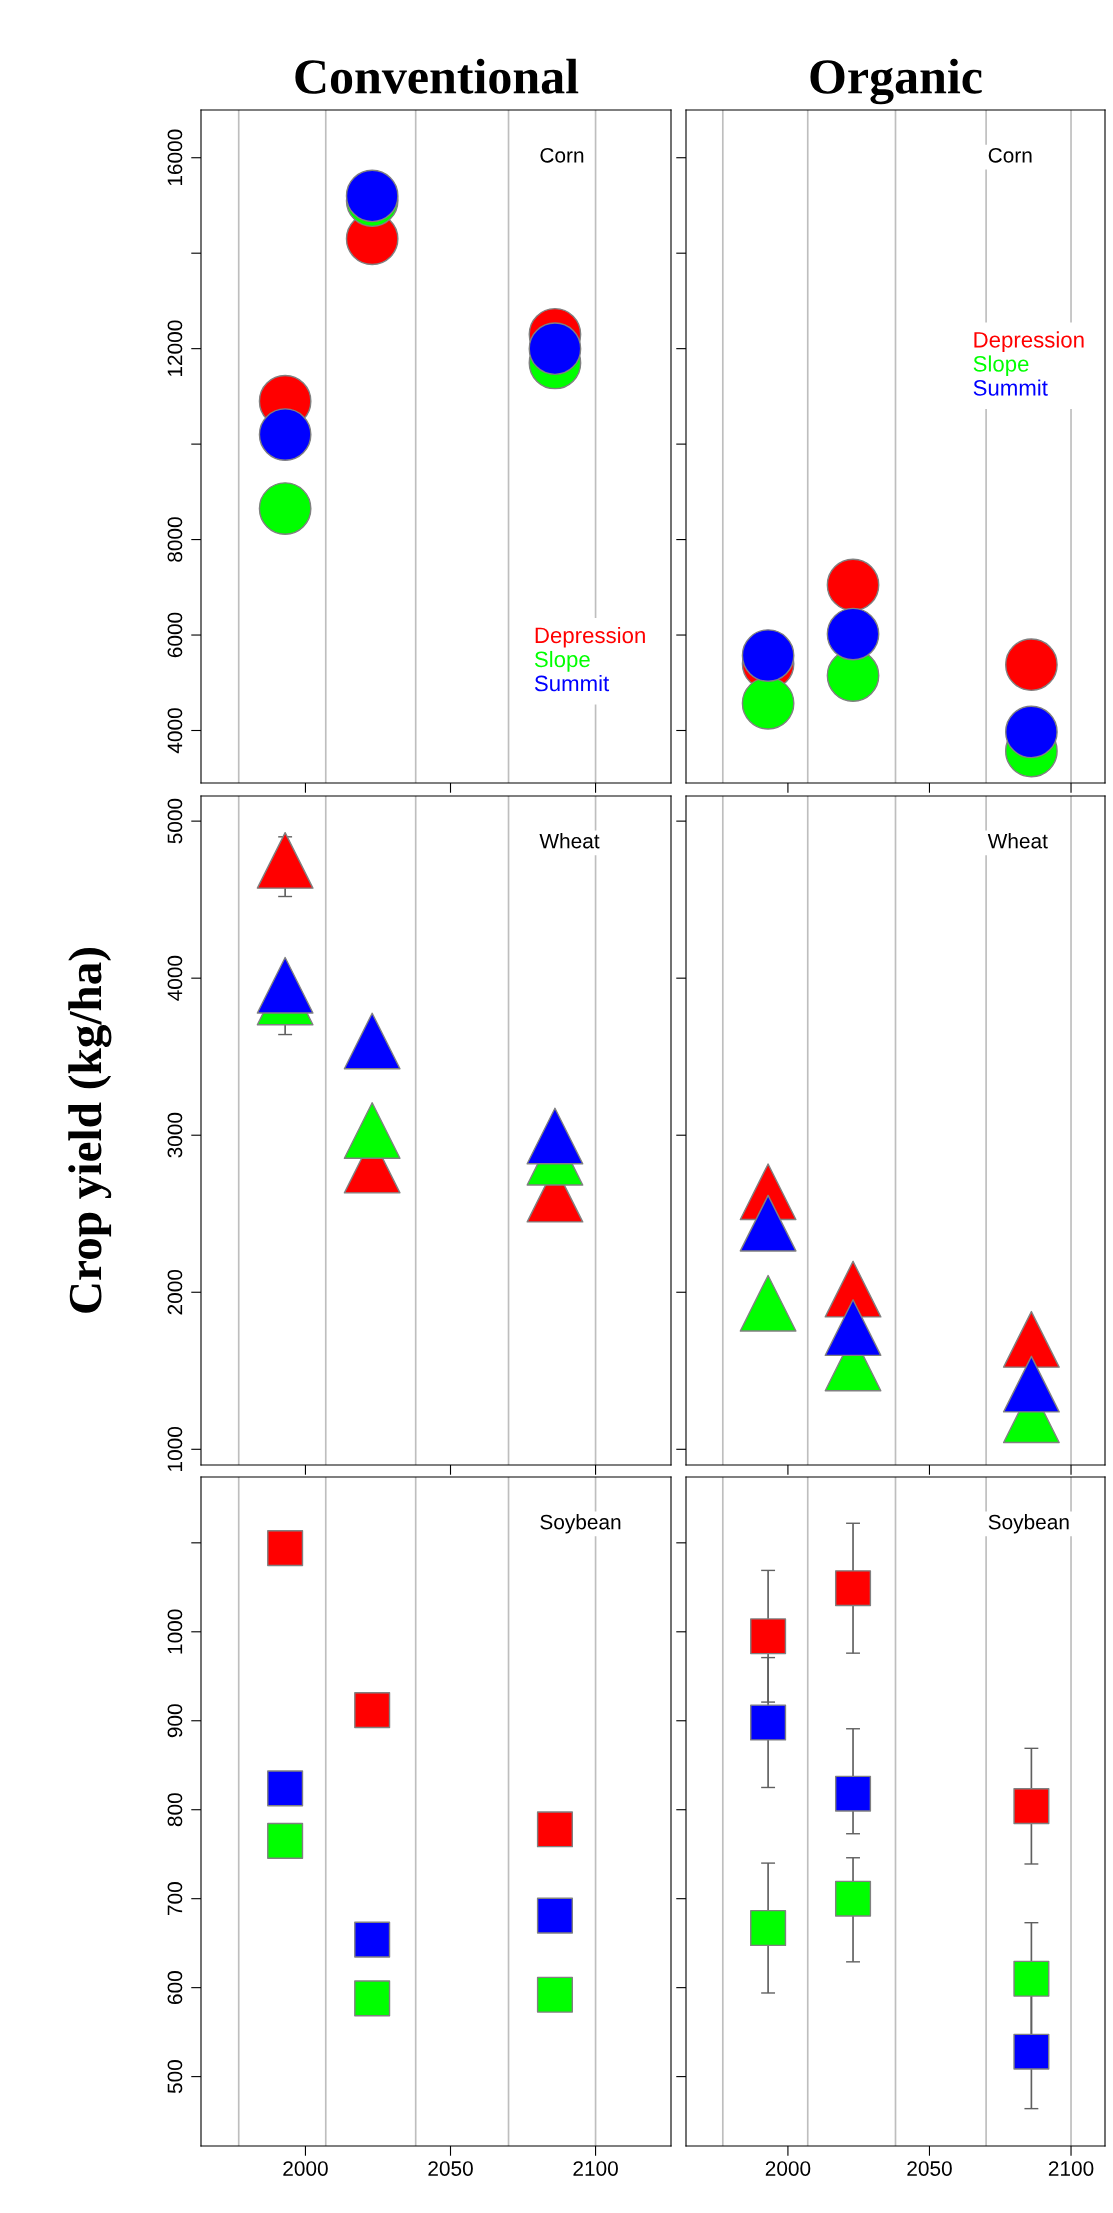 The image size is (1113, 2213). Describe the element at coordinates (175, 821) in the screenshot. I see `y-tick-label: 5000` at that location.